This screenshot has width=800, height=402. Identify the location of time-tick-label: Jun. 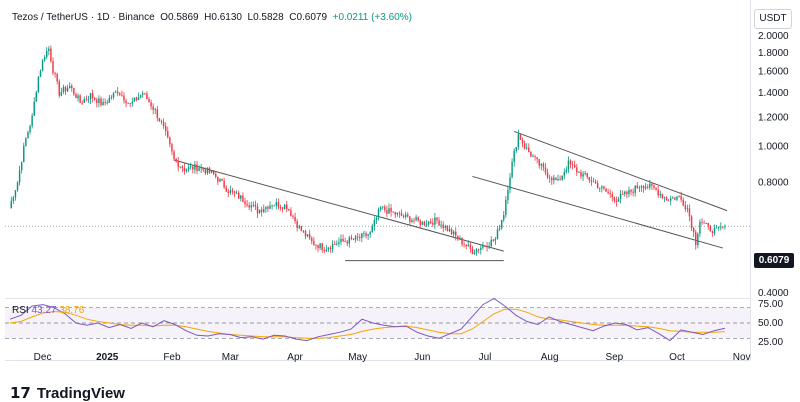
(422, 357).